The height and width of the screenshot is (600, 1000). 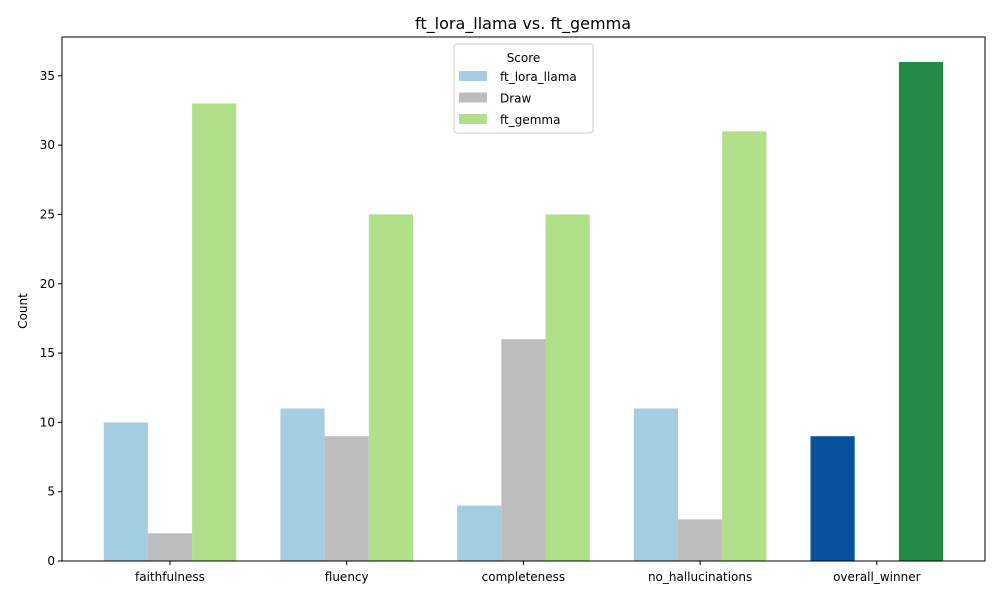 What do you see at coordinates (47, 76) in the screenshot?
I see `y-tick-label: 35` at bounding box center [47, 76].